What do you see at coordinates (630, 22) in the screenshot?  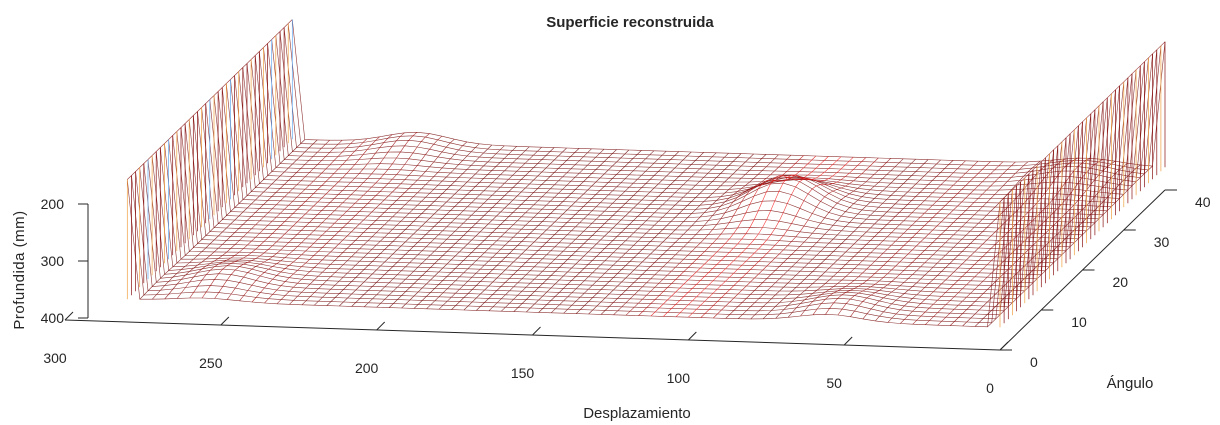 I see `chart-title: Superficie reconstruida` at bounding box center [630, 22].